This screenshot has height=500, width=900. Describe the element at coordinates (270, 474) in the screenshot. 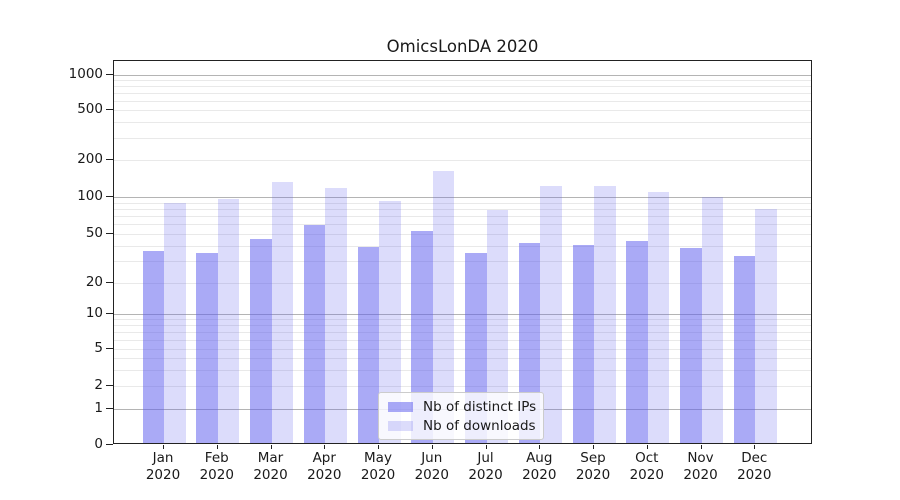

I see `x-label-year-mar: 2020` at that location.